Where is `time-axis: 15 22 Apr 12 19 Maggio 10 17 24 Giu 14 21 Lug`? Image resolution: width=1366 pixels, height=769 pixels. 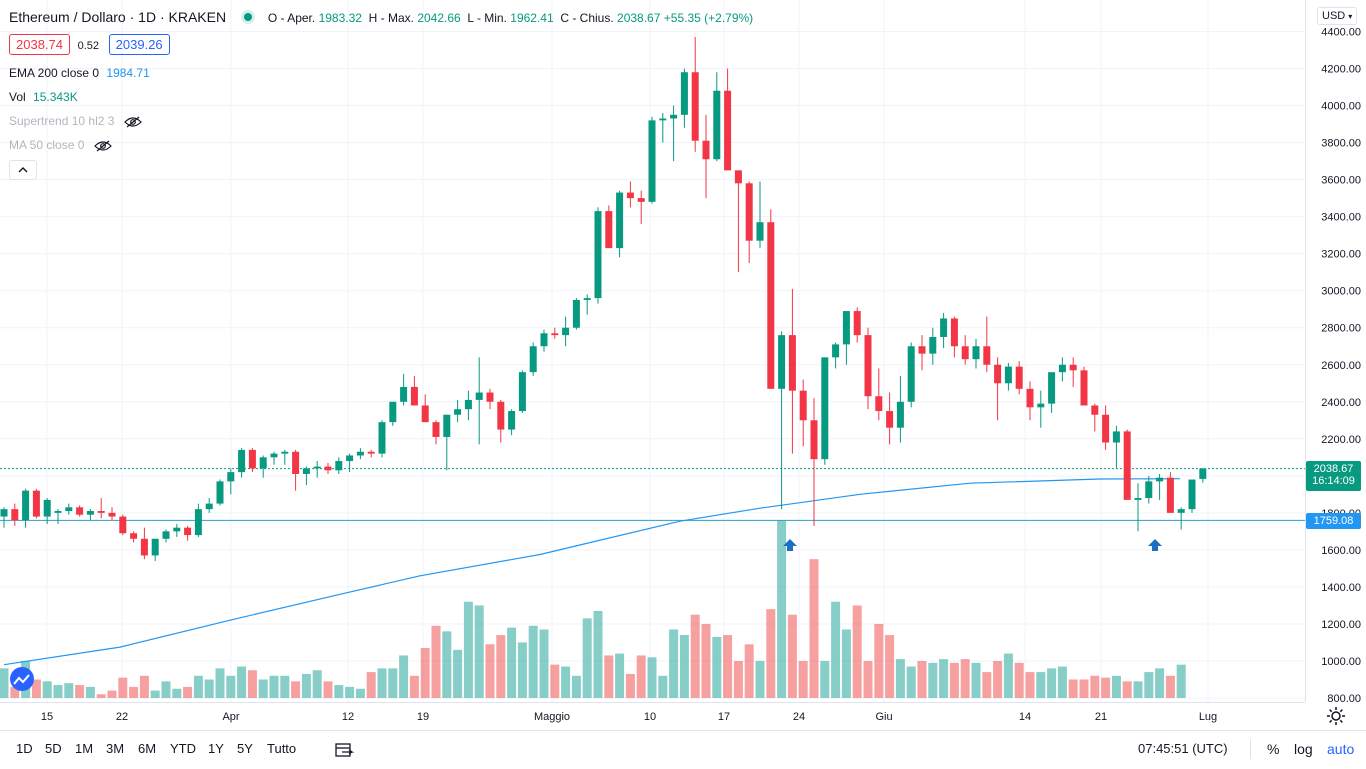 time-axis: 15 22 Apr 12 19 Maggio 10 17 24 Giu 14 21 Lug is located at coordinates (652, 716).